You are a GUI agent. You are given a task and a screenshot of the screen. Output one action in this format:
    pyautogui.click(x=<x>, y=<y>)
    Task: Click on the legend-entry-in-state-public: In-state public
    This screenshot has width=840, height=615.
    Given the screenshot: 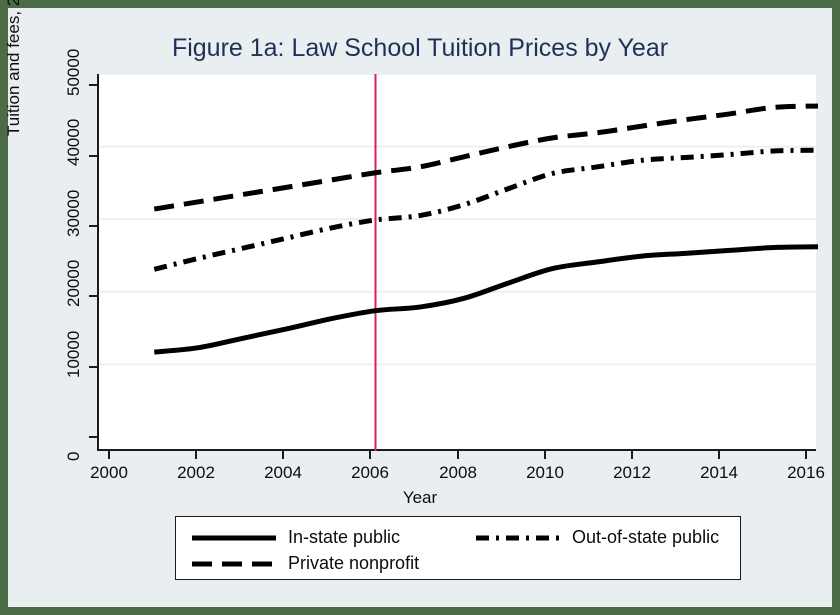 What is the action you would take?
    pyautogui.click(x=313, y=538)
    